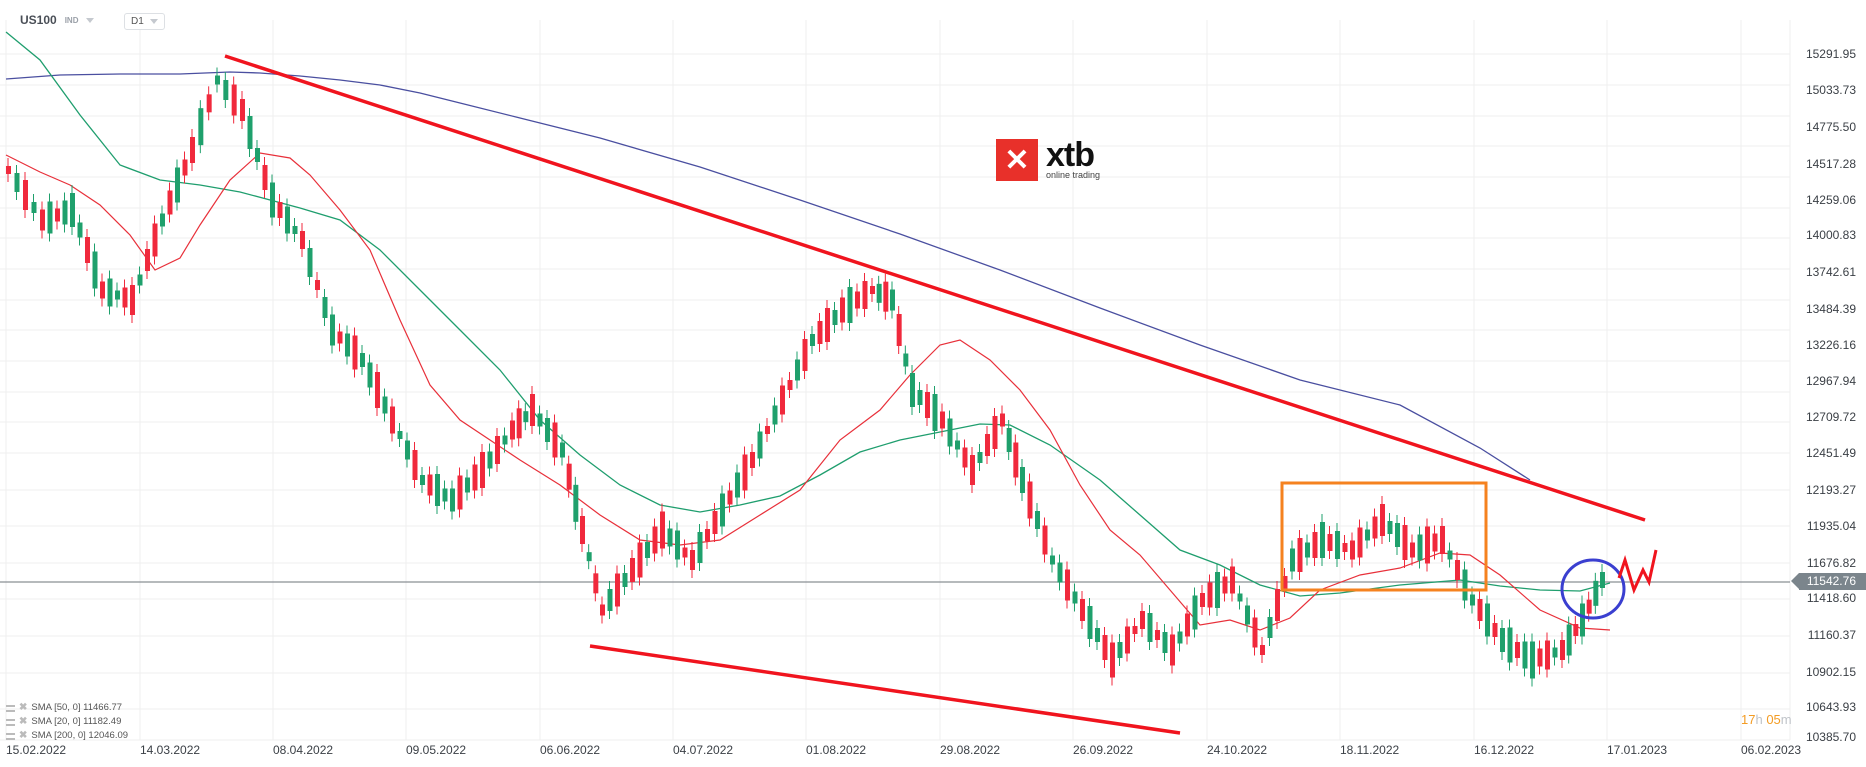 This screenshot has width=1866, height=767. I want to click on date-label: 17.01.2023, so click(1637, 750).